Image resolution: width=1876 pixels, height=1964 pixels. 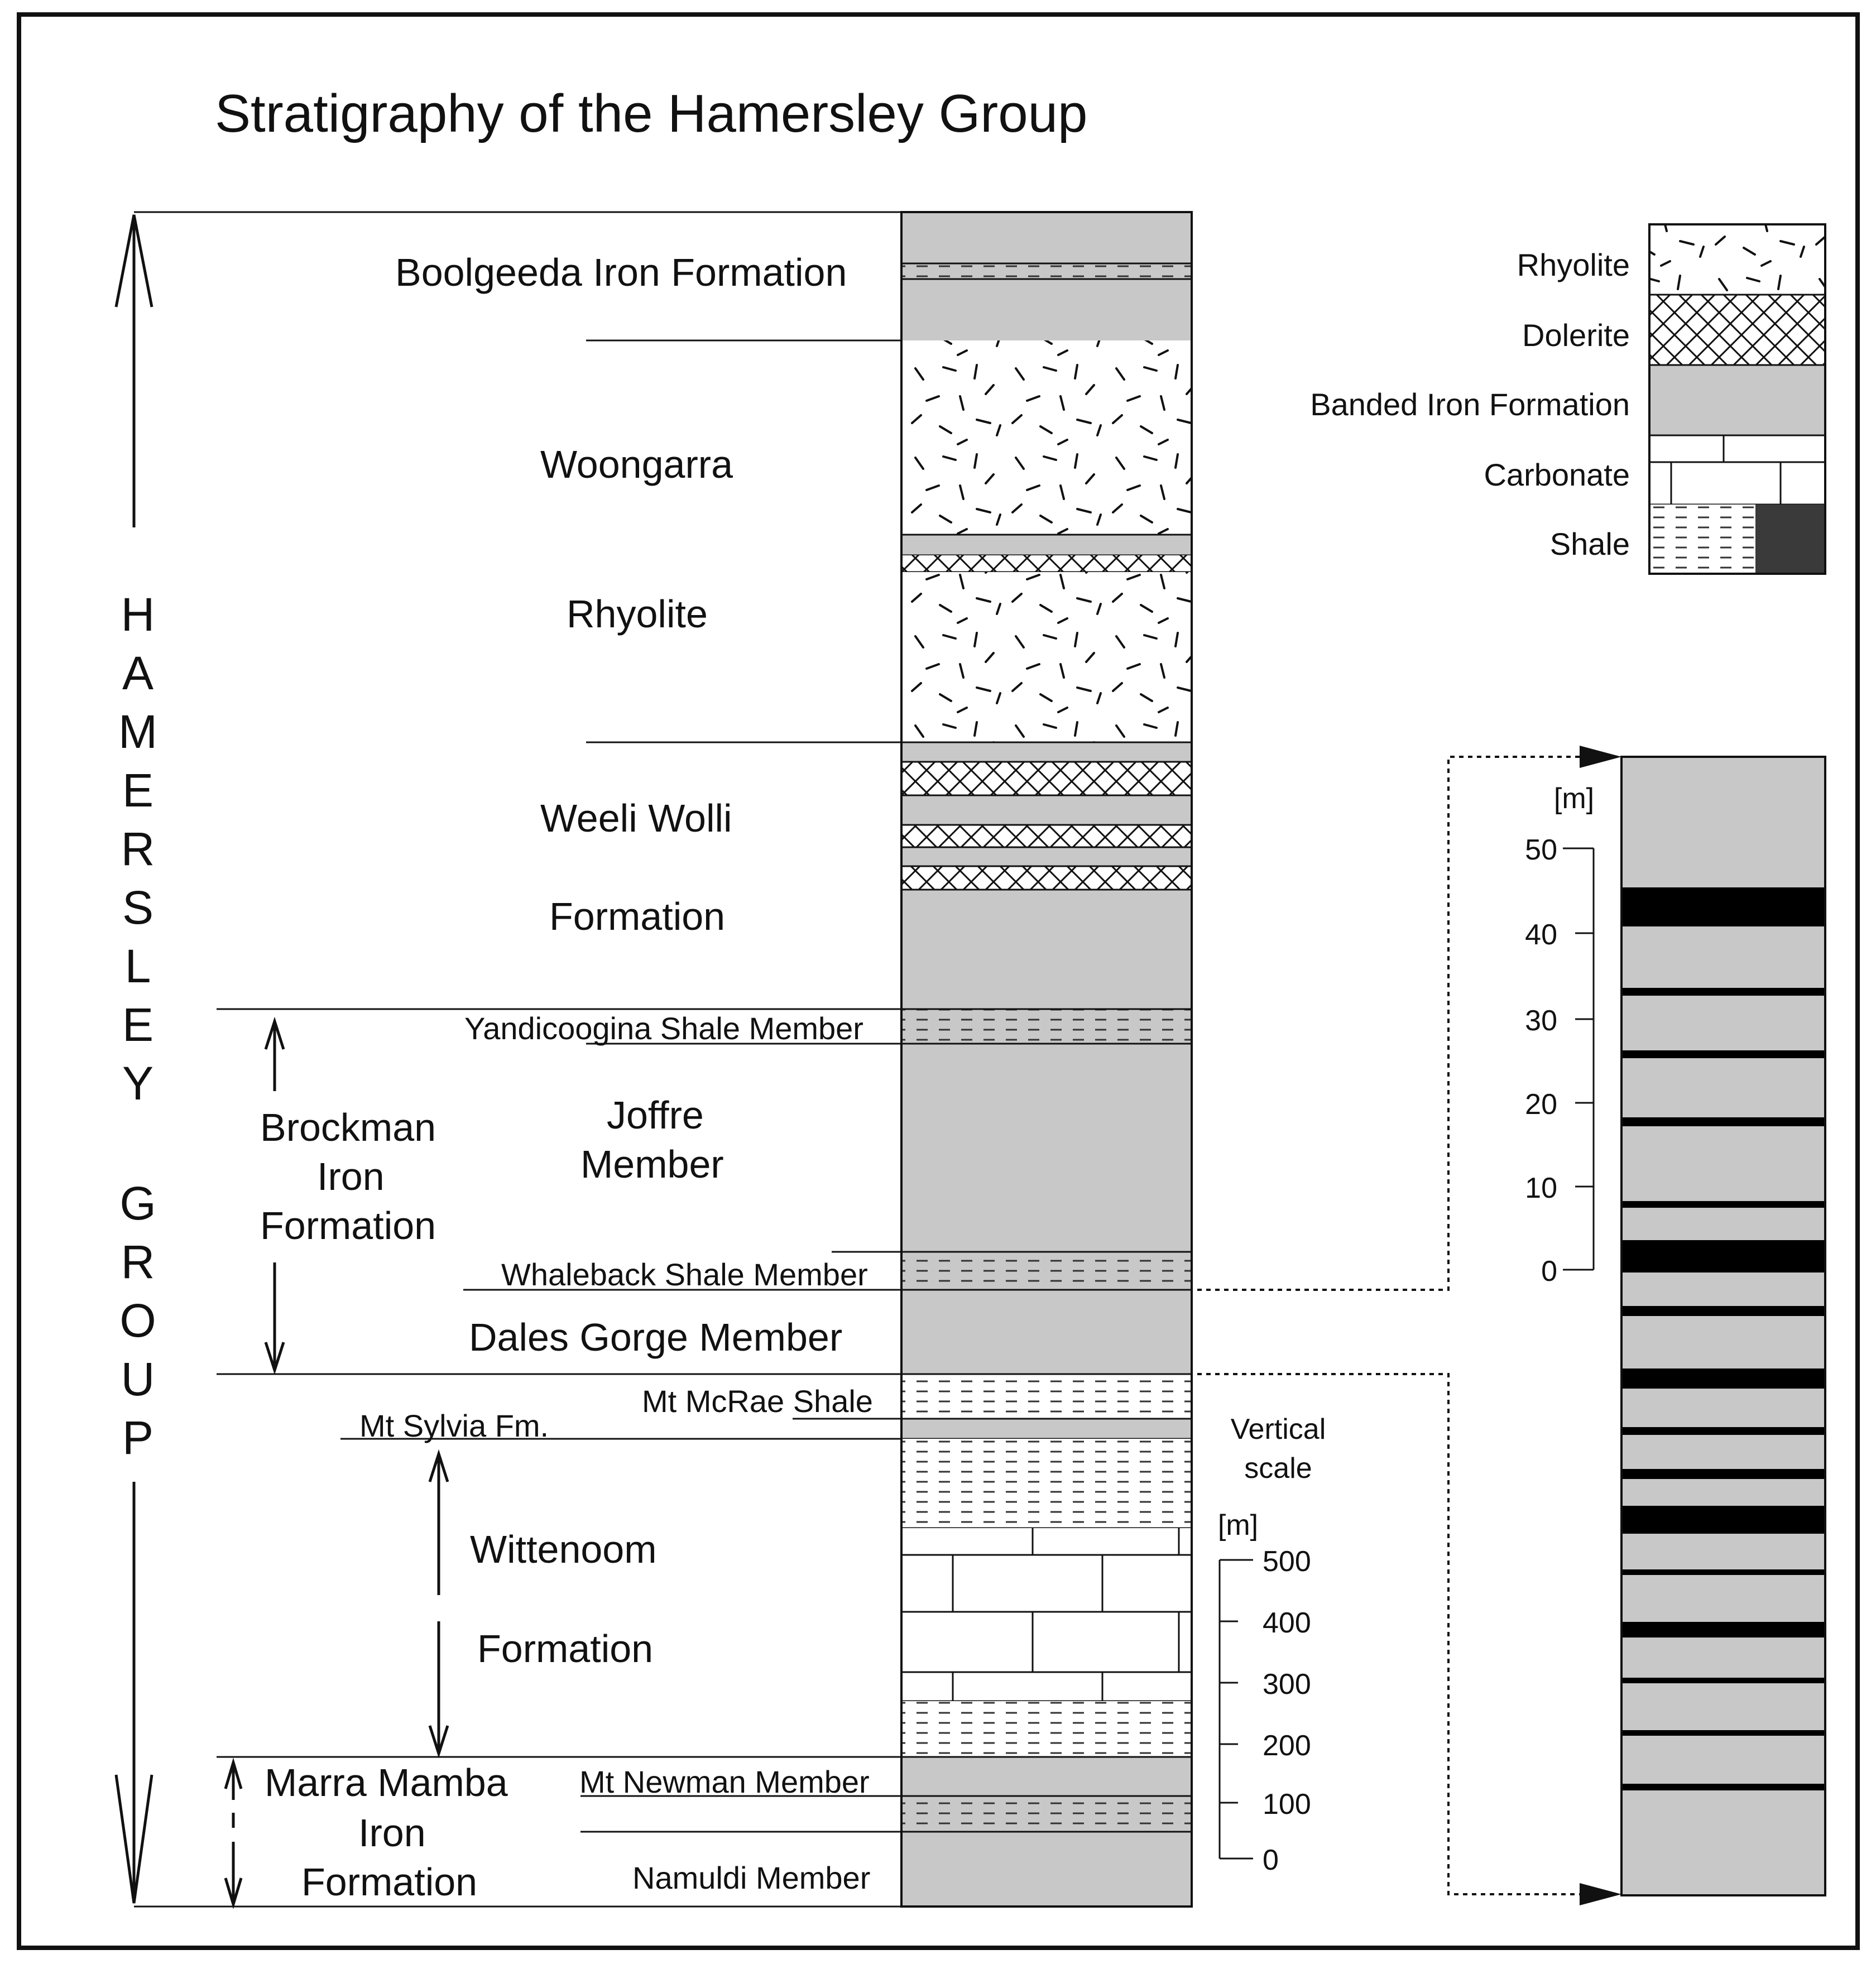 What do you see at coordinates (1287, 1623) in the screenshot?
I see `scale-tick-label: 400` at bounding box center [1287, 1623].